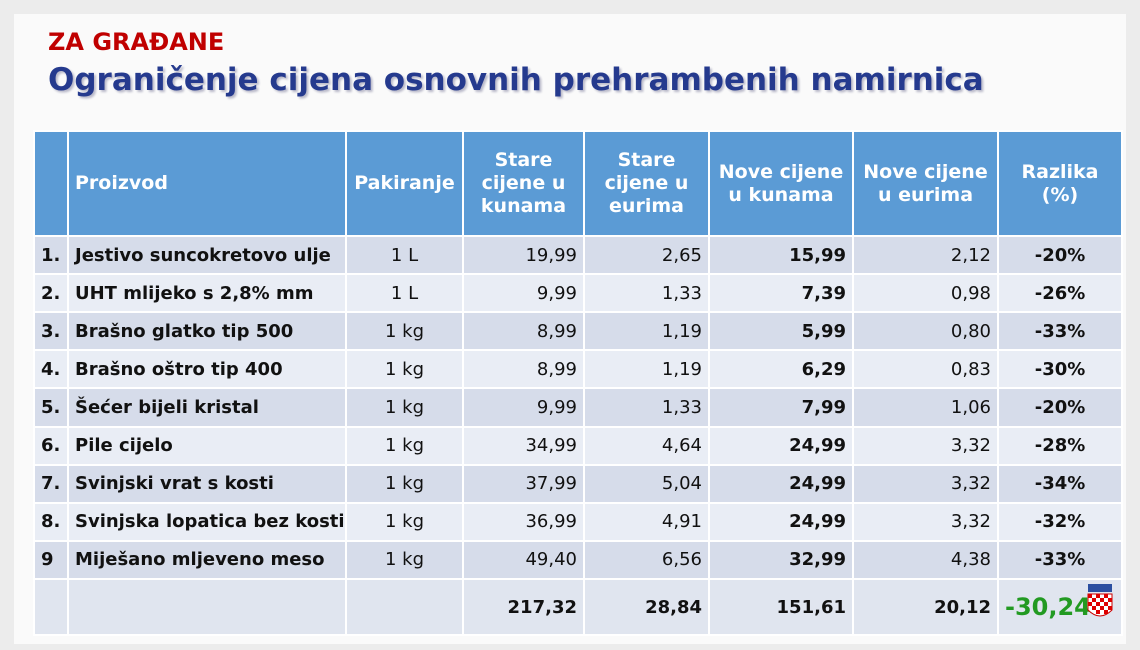 Image resolution: width=1140 pixels, height=650 pixels. I want to click on total-cell: 217,32, so click(523, 607).